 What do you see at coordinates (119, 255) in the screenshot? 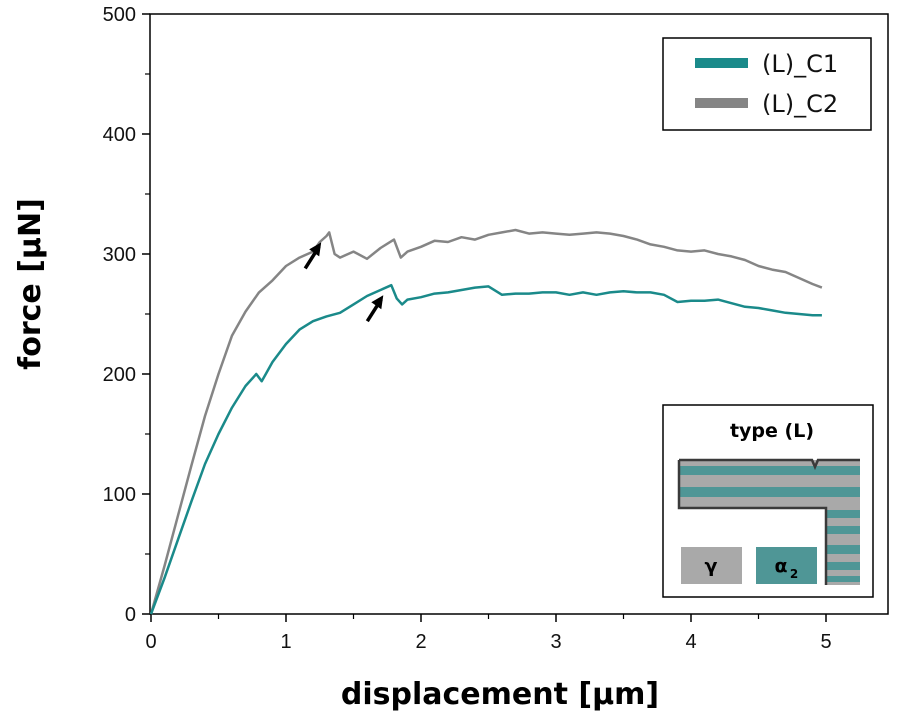
I see `y-tick-label: 300` at bounding box center [119, 255].